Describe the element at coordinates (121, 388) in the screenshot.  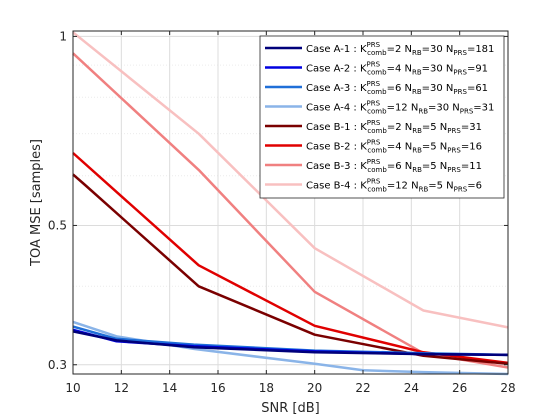
I see `x-tick-label: 12` at that location.